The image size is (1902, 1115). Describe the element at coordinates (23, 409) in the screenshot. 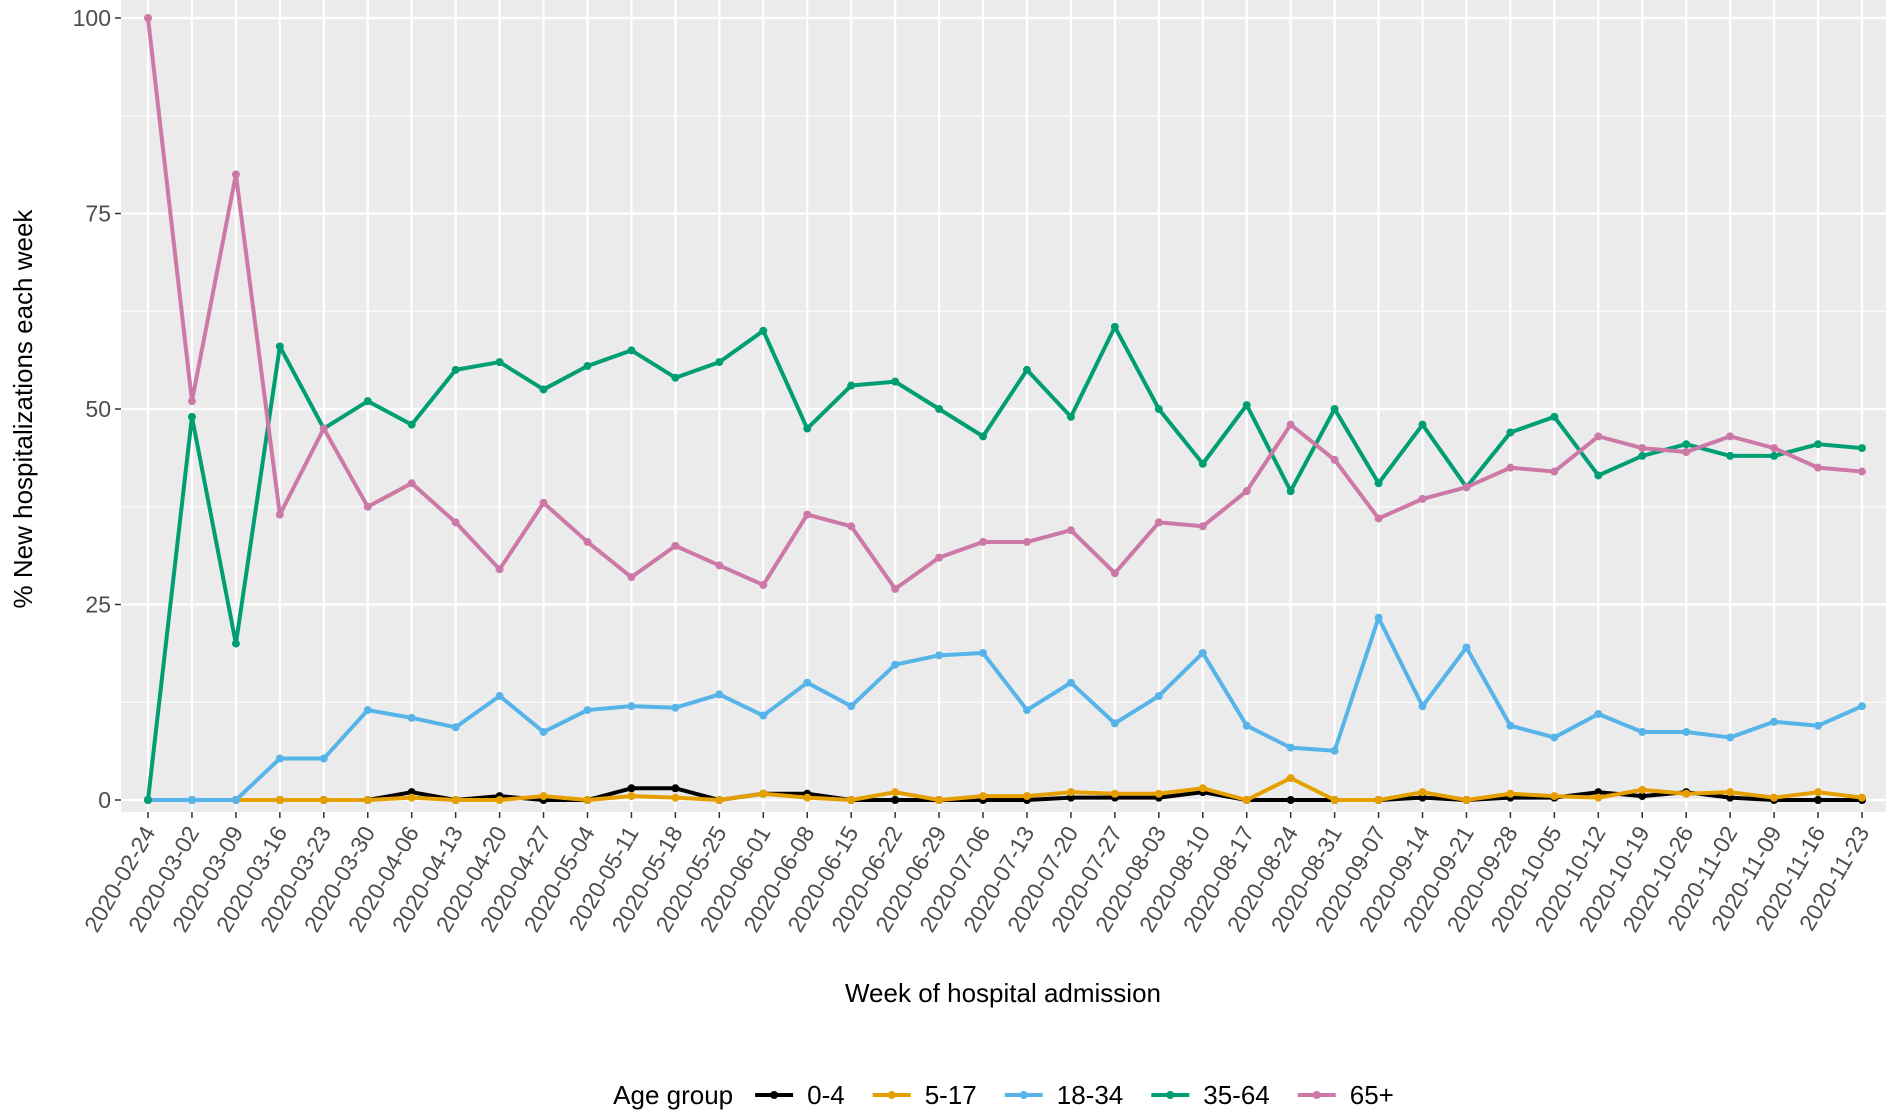

I see `y-axis-title: % New hospitalizations each week` at that location.